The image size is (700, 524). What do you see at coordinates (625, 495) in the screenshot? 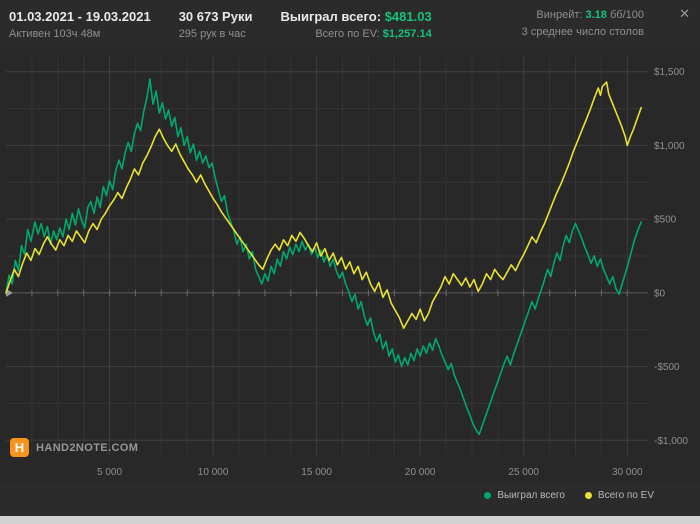
I see `legend-label-ev-total: Всего по EV` at bounding box center [625, 495].